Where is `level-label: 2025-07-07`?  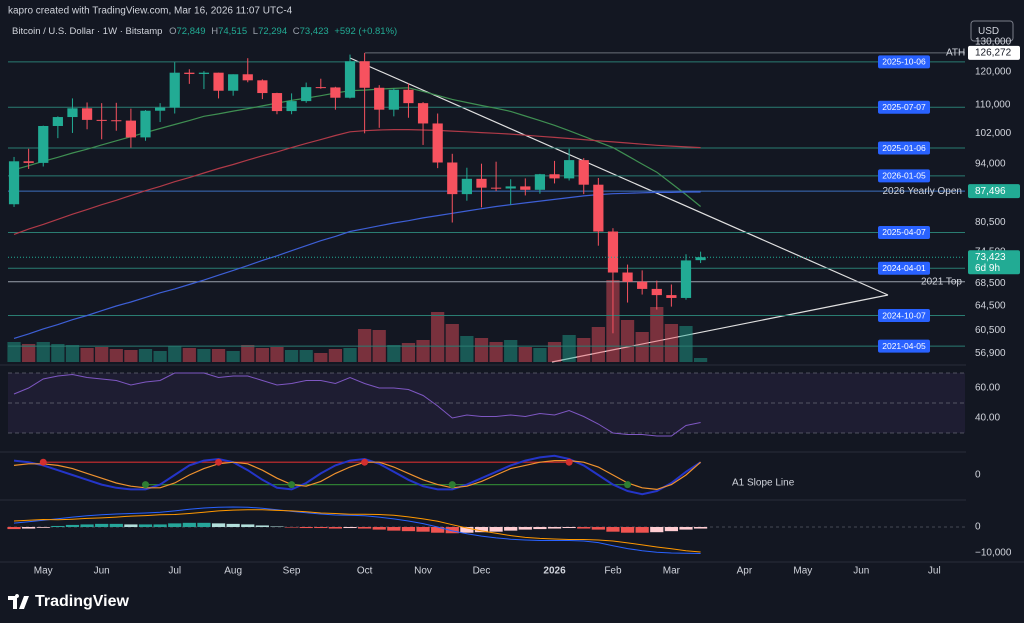
level-label: 2025-07-07 is located at coordinates (904, 107).